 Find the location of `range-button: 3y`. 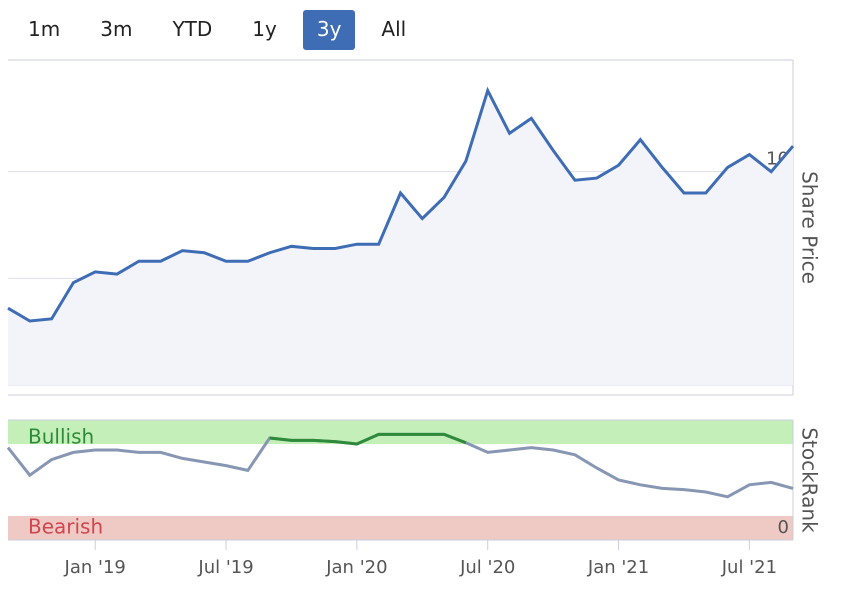

range-button: 3y is located at coordinates (329, 30).